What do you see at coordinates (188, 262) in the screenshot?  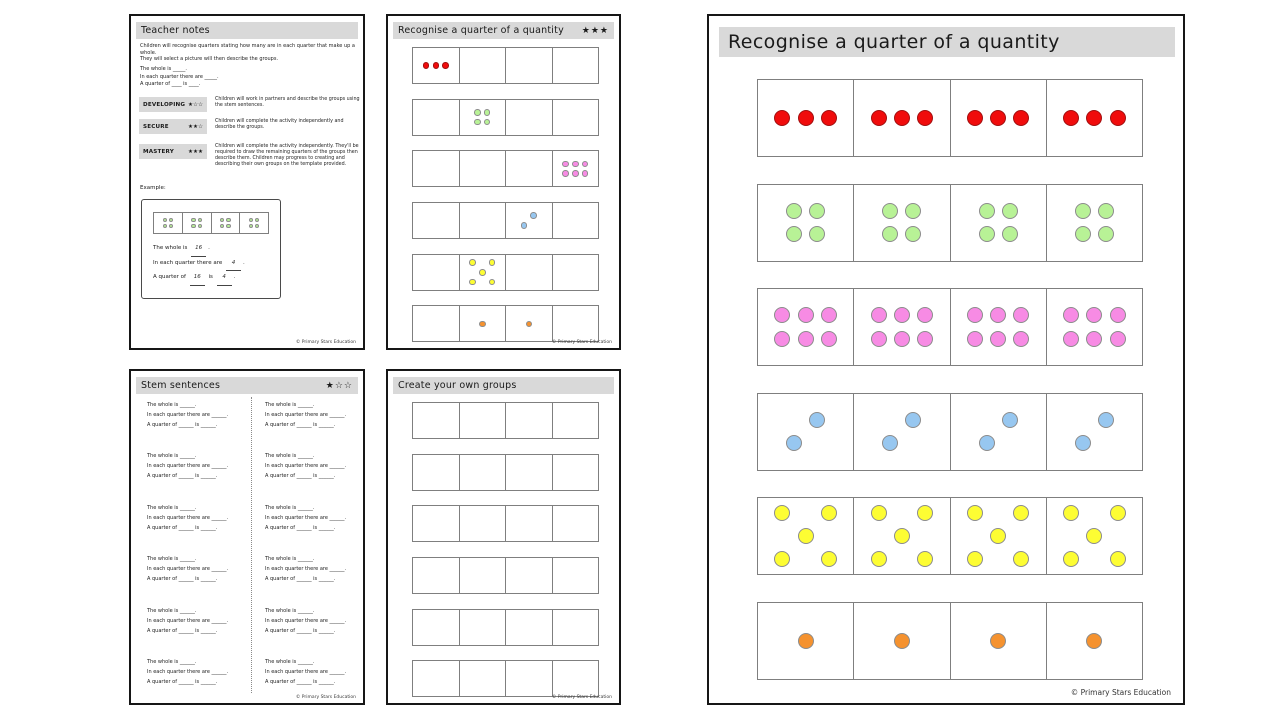 I see `sentence-text: In each quarter there are` at bounding box center [188, 262].